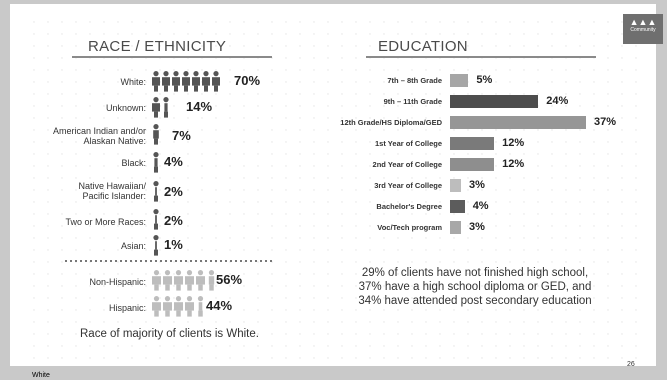 This screenshot has height=380, width=667. I want to click on education-category-label: 1st Year of College, so click(408, 143).